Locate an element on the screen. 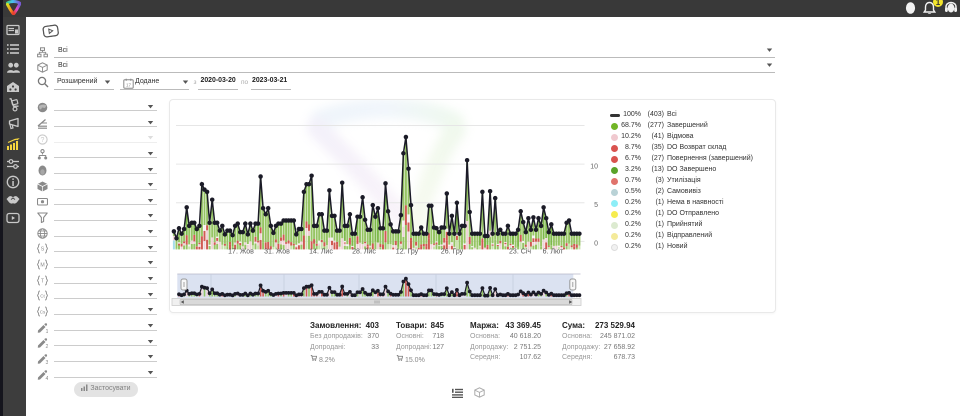 The width and height of the screenshot is (960, 416). svg-text: 12. Гру is located at coordinates (407, 252).